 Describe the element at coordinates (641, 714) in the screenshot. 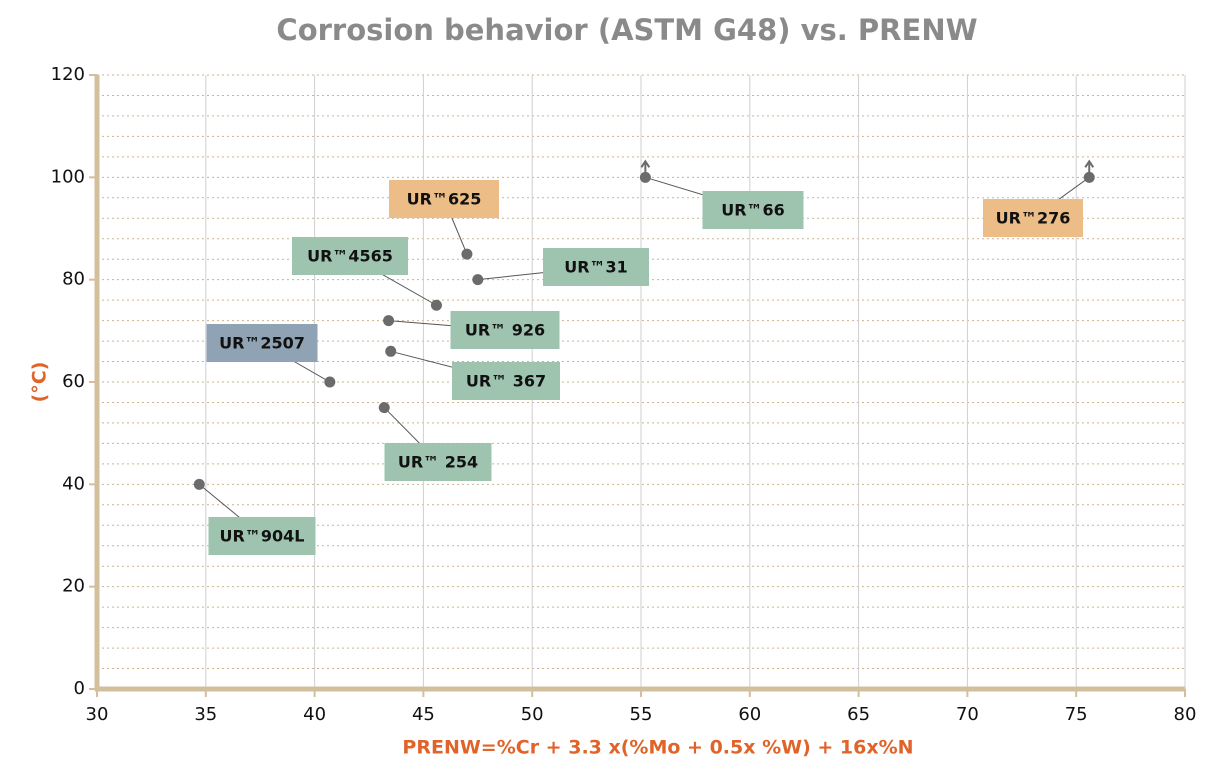

I see `x-tick-label: 55` at that location.